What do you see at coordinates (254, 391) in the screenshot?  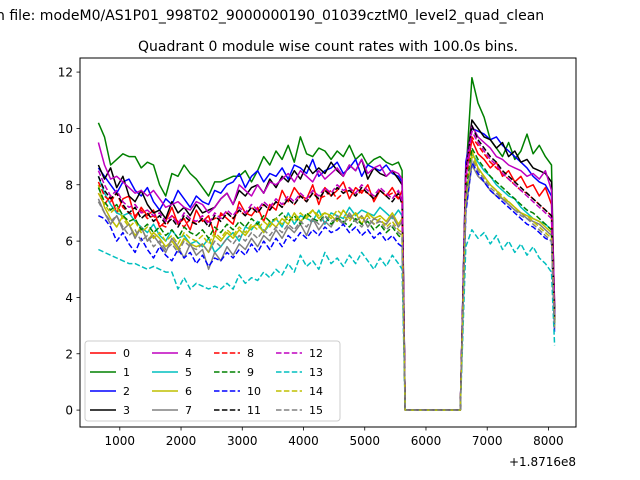 I see `legend-label-10: 10` at bounding box center [254, 391].